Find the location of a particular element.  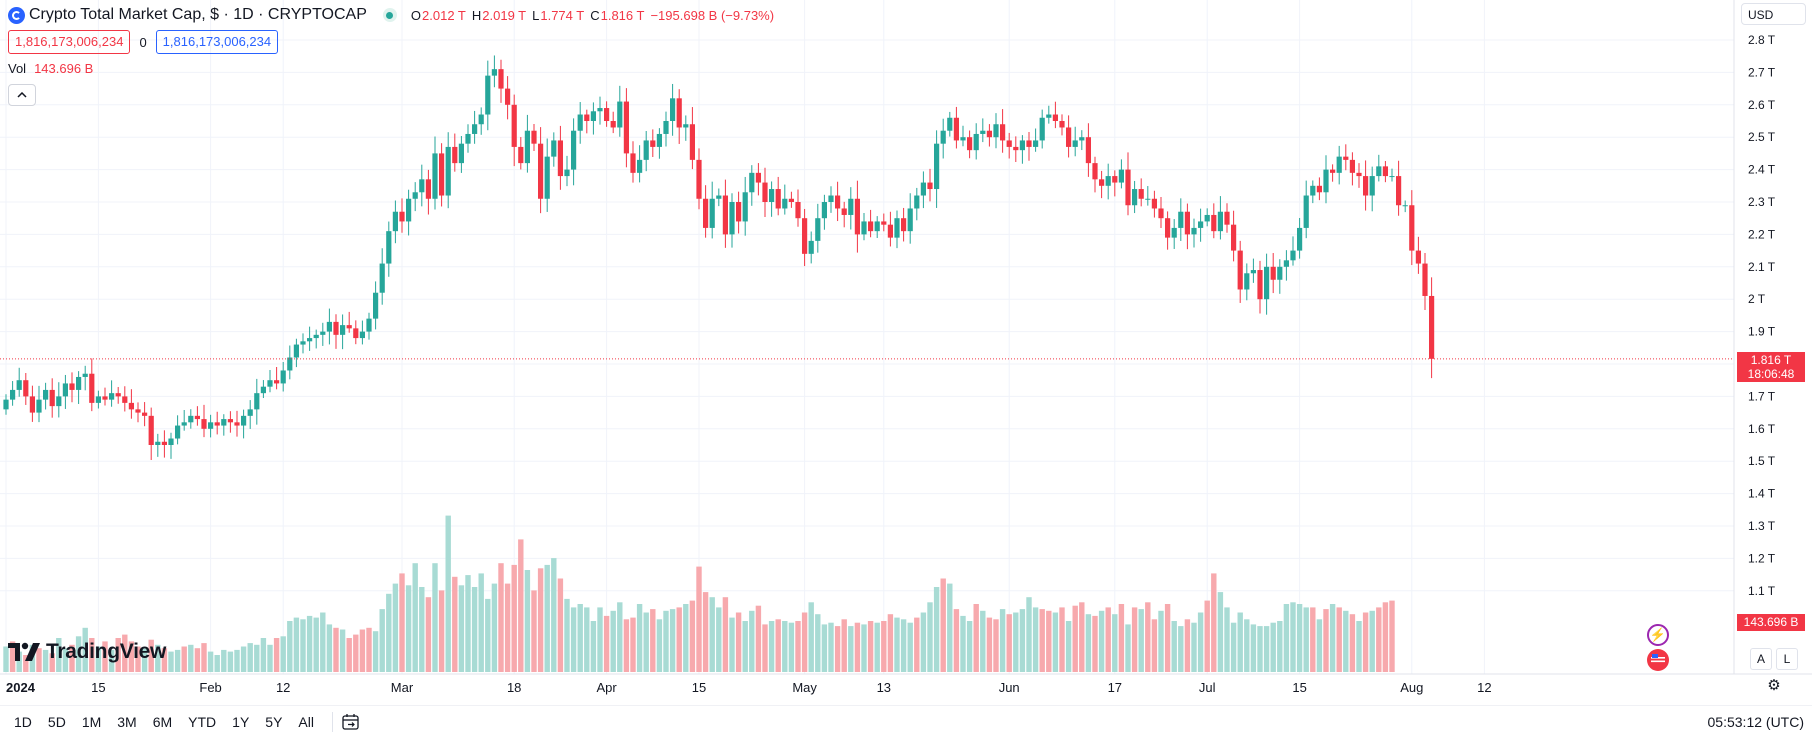

buy-price-box: 1,816,173,006,234 is located at coordinates (217, 42).